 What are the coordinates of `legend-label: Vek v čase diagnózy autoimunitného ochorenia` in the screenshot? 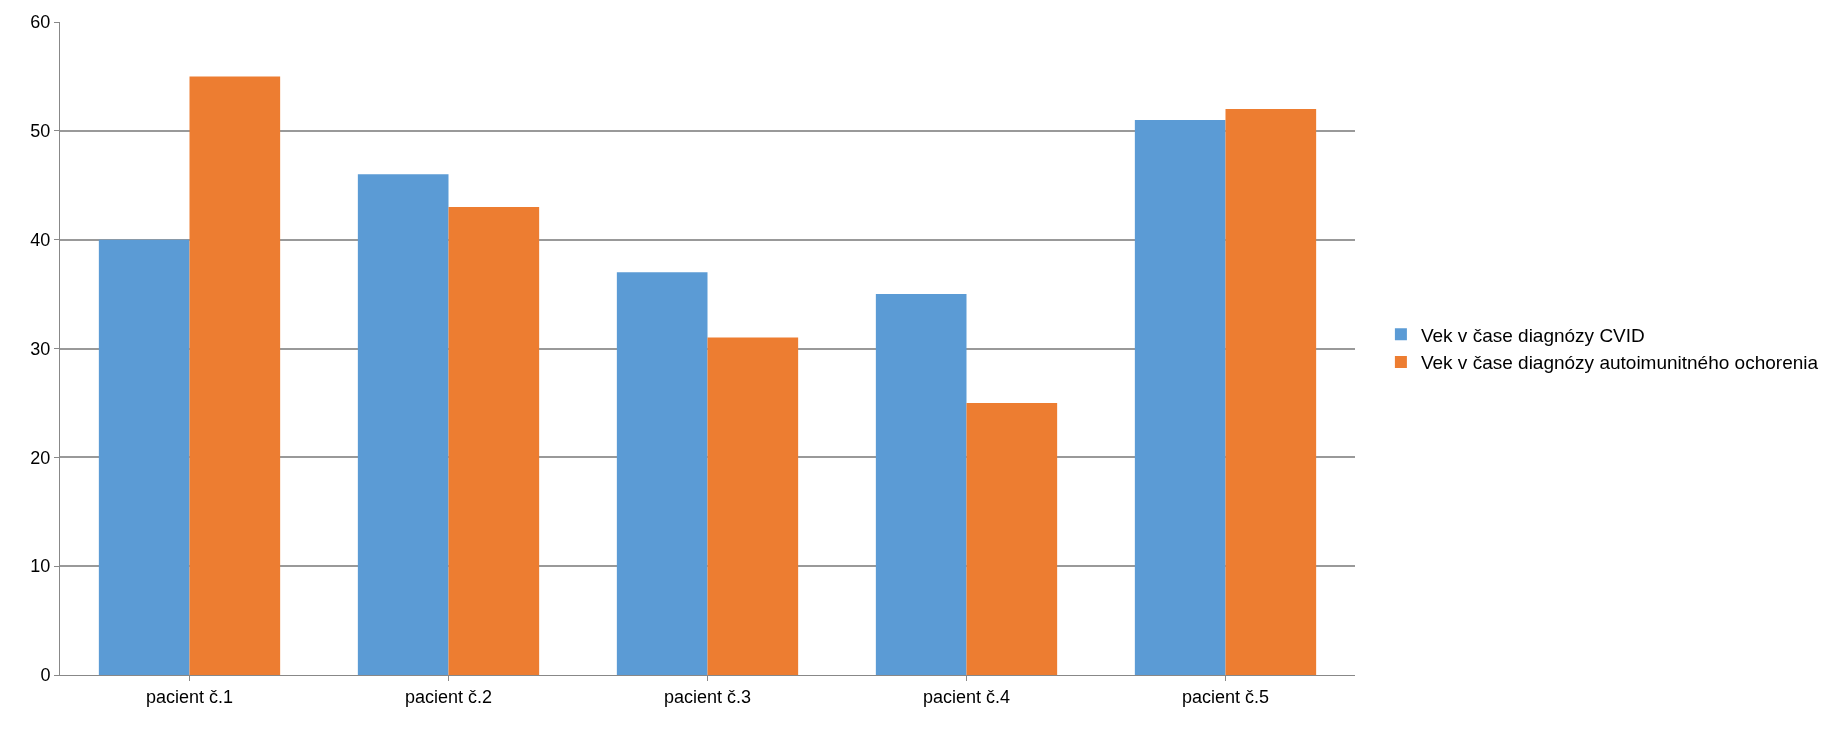 It's located at (1619, 363).